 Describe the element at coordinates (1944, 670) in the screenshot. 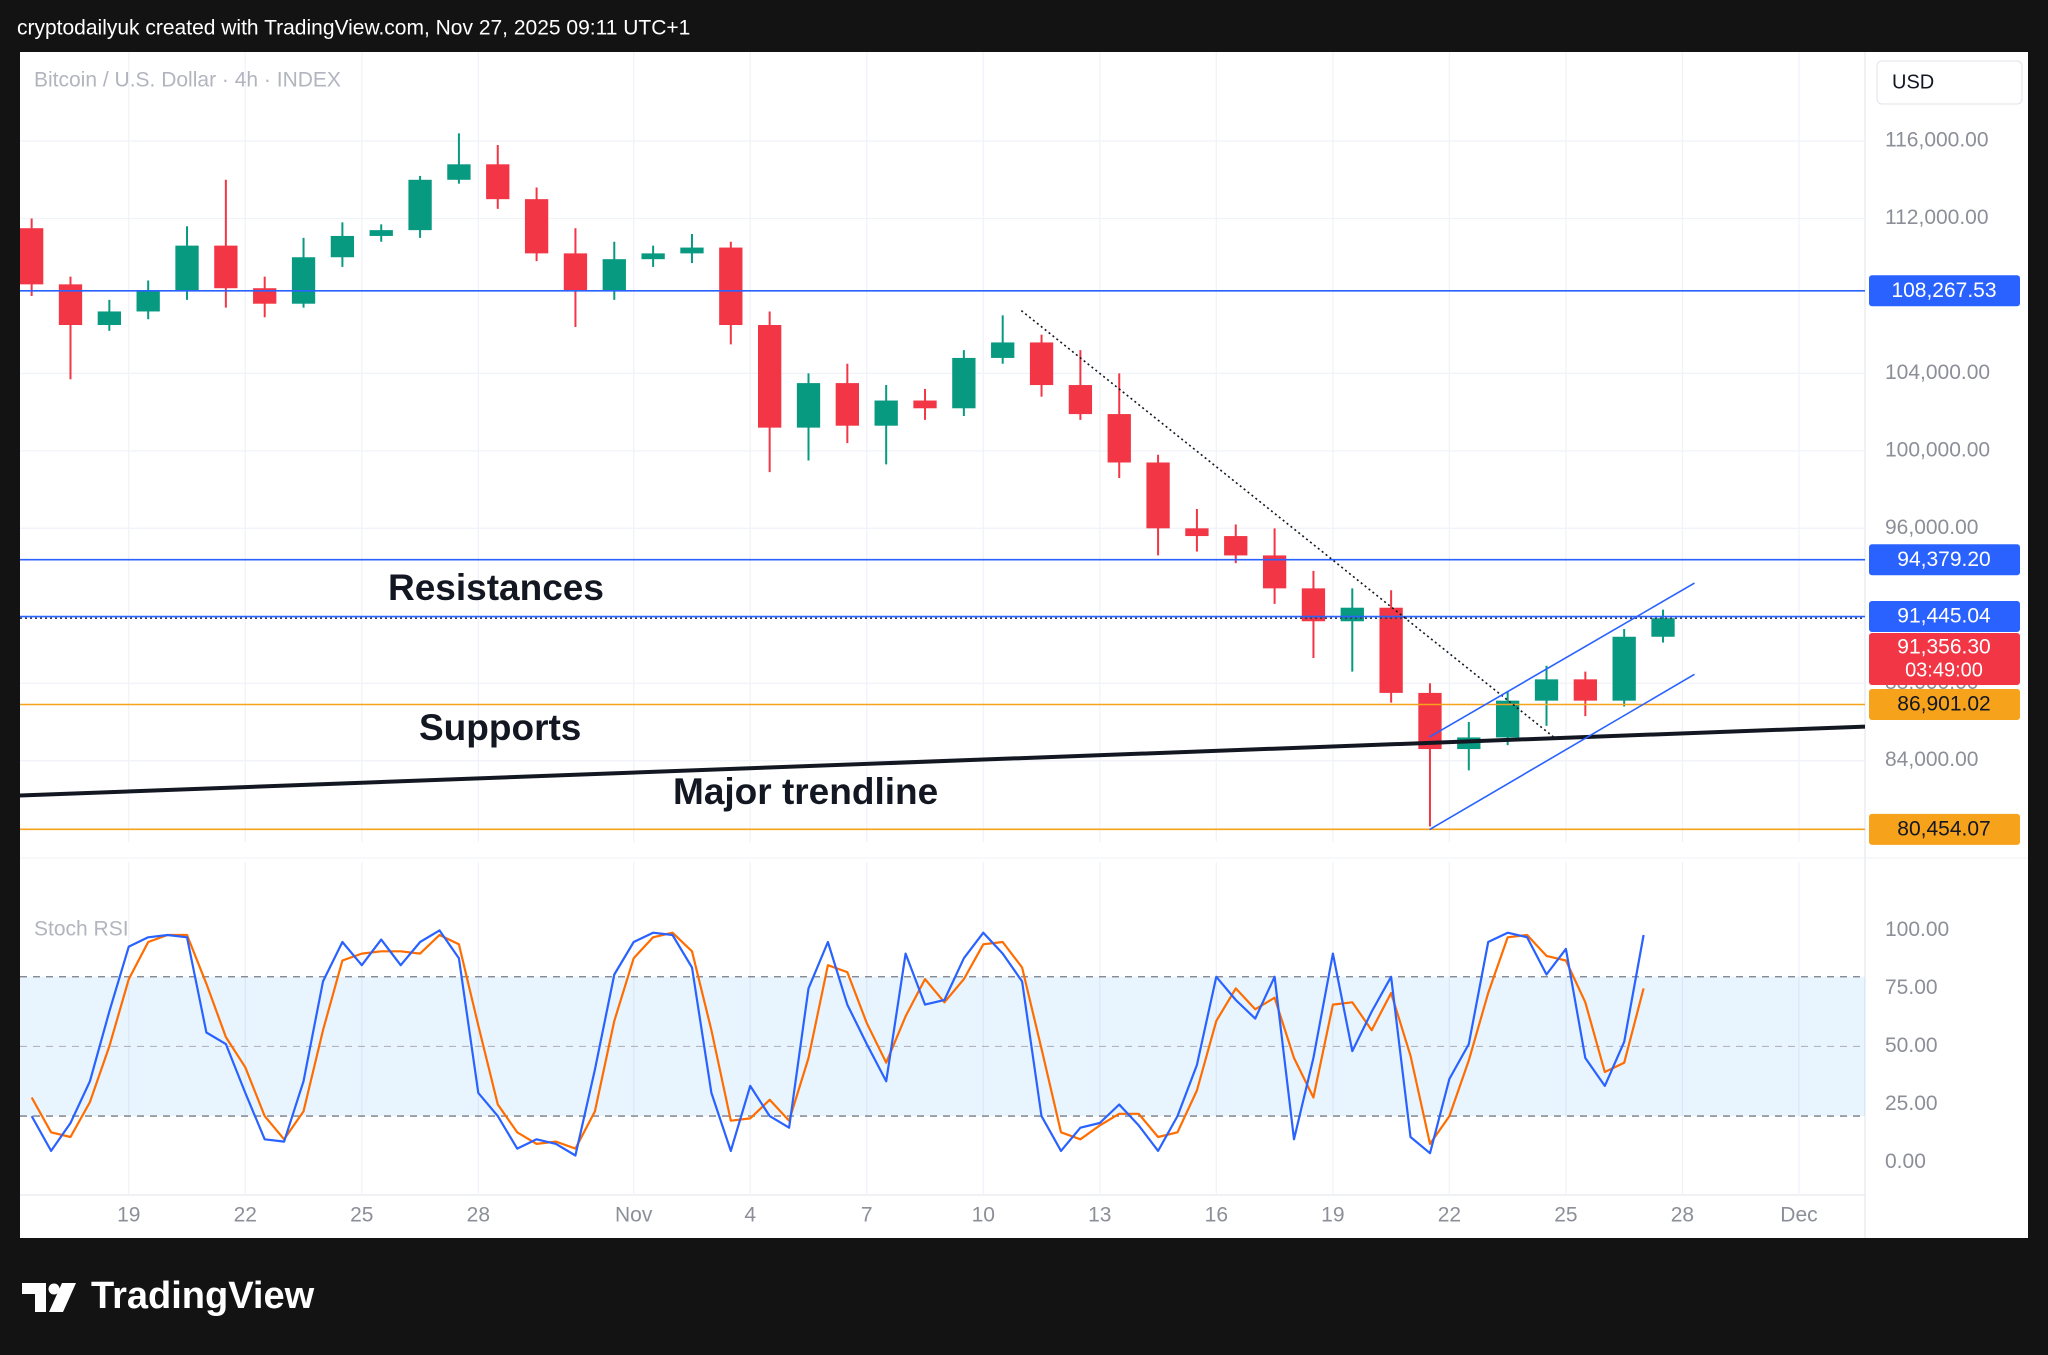

I see `countdown-label: 03:49:00` at that location.